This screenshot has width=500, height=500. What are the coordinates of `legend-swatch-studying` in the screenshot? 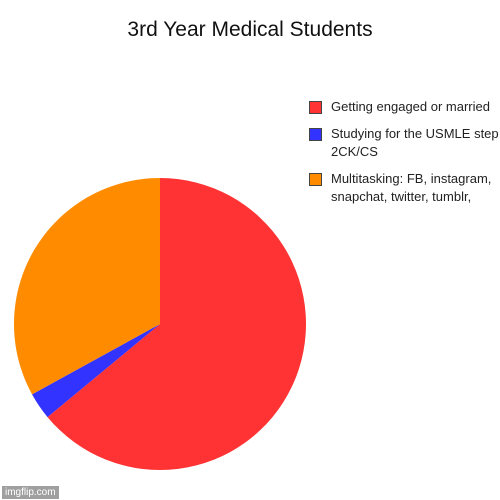 It's located at (315, 134).